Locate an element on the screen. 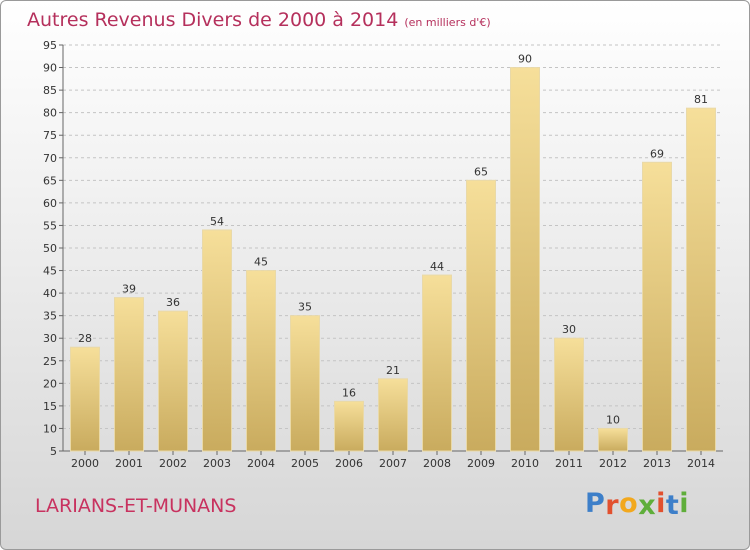 This screenshot has height=550, width=750. y-tick-label: 50 is located at coordinates (50, 248).